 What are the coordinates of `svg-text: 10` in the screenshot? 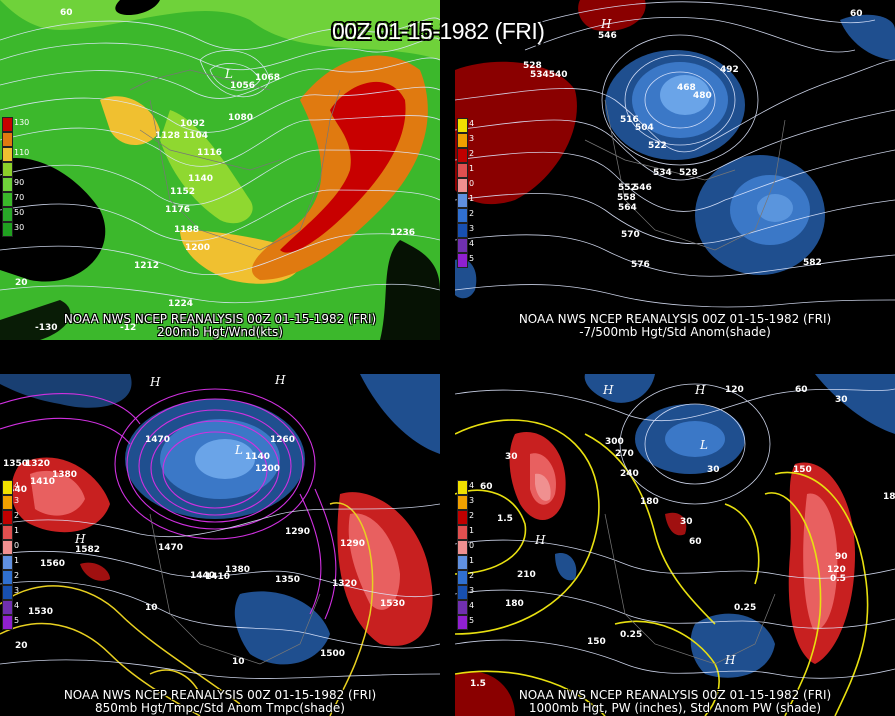 It's located at (238, 662).